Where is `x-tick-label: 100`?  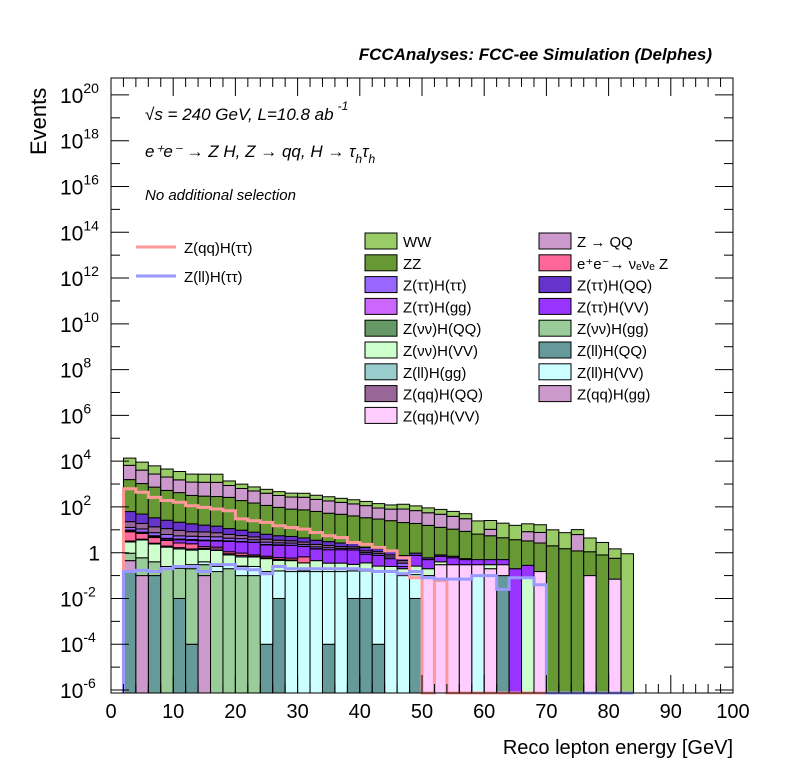
x-tick-label: 100 is located at coordinates (732, 712).